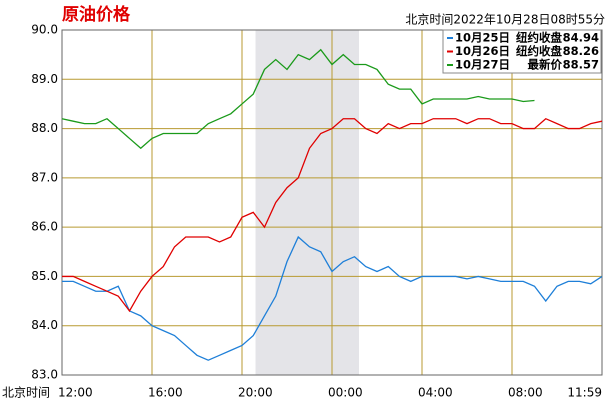  What do you see at coordinates (505, 20) in the screenshot?
I see `chart-subtitle: 北京时间2022年10月28日08时55分` at bounding box center [505, 20].